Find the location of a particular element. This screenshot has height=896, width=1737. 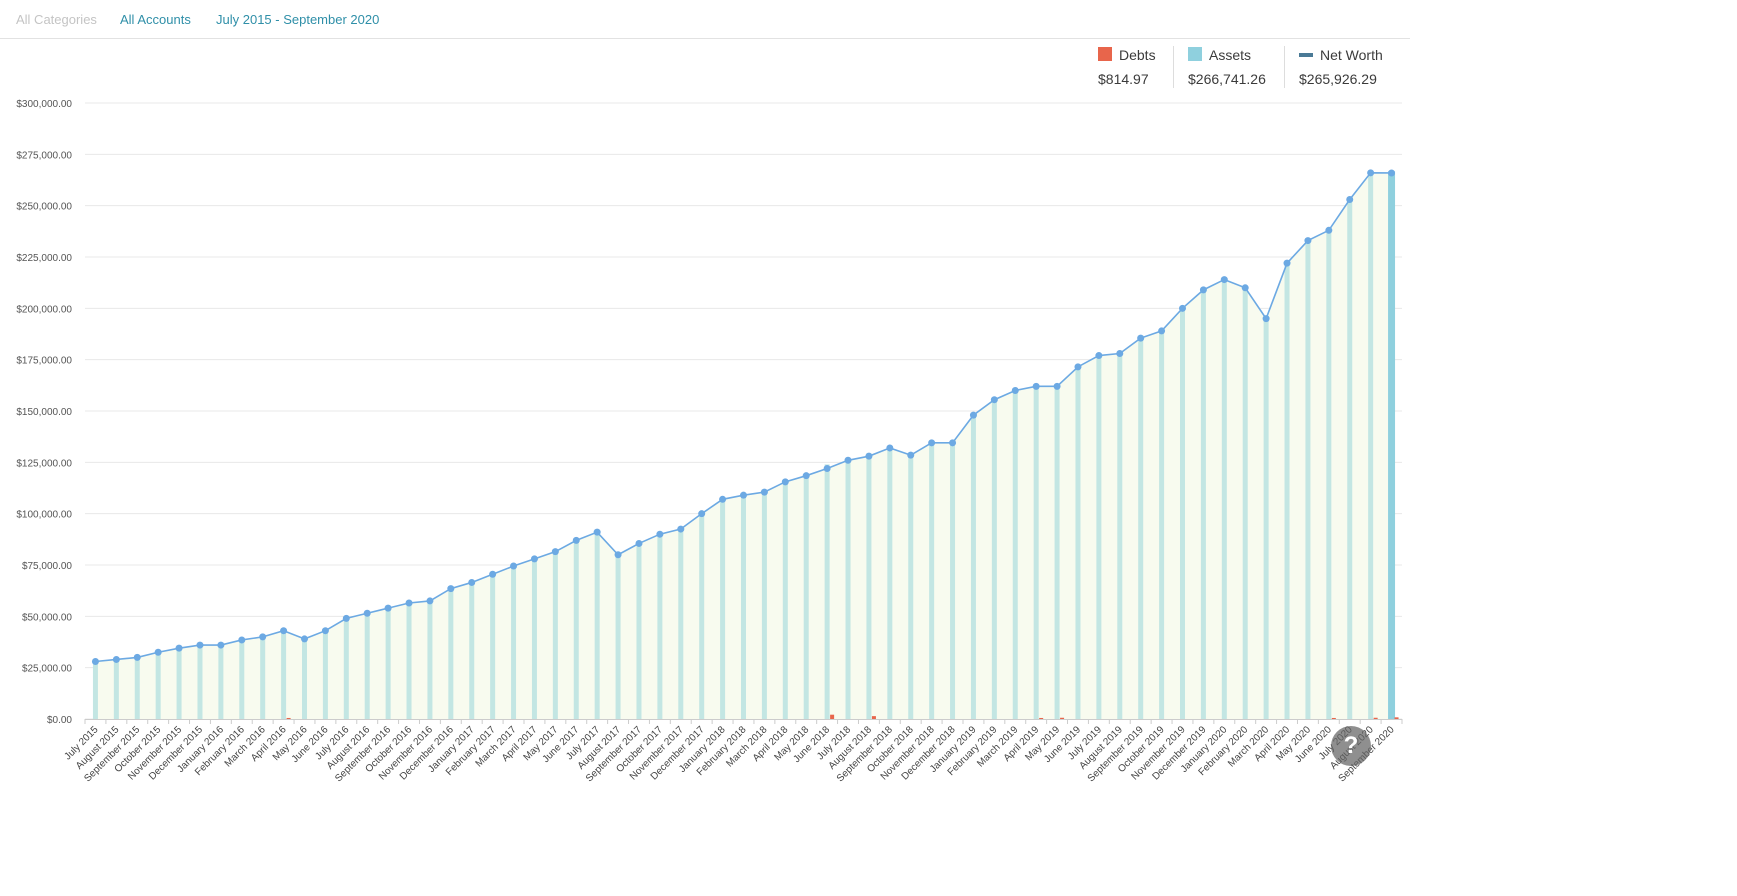

all-accounts-filter: All Accounts is located at coordinates (155, 19).